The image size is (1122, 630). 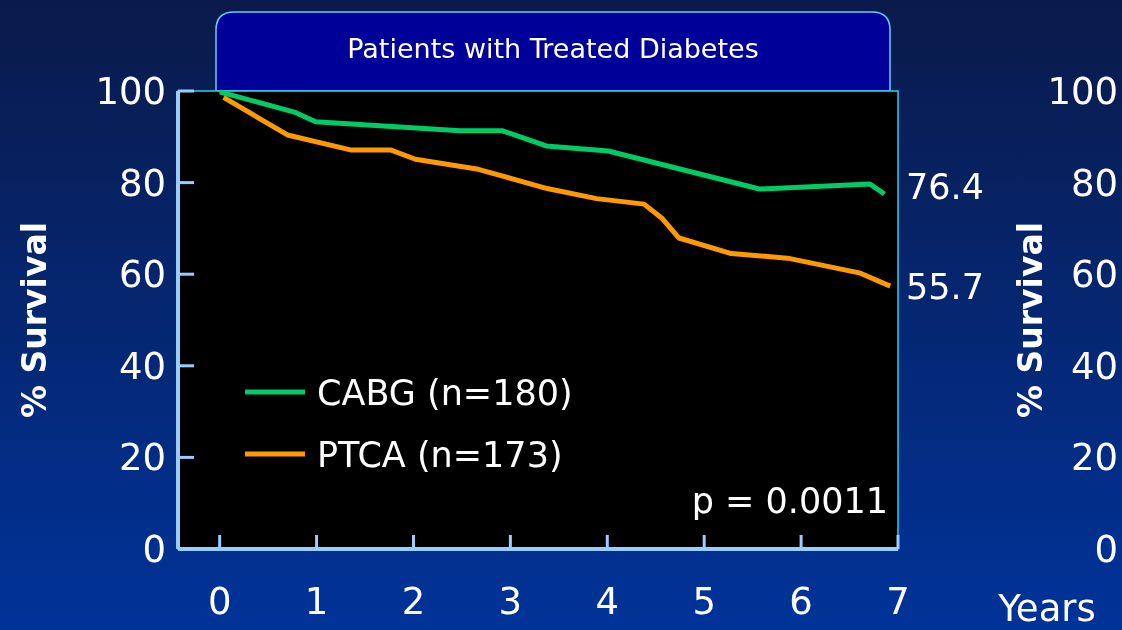 I want to click on annotation: p = 0.0011, so click(x=789, y=501).